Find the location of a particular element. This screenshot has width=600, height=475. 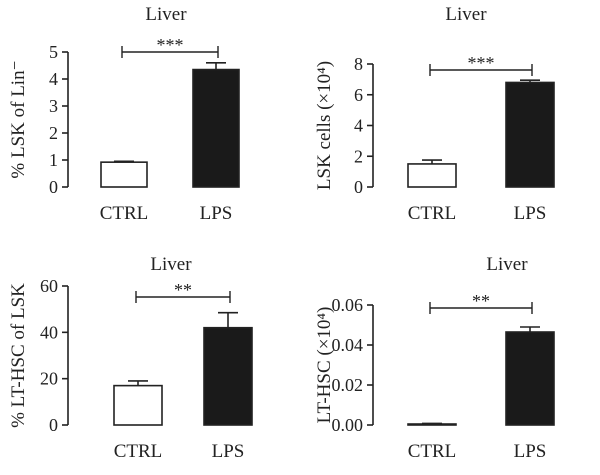

y-tick-label: 20 is located at coordinates (49, 379).